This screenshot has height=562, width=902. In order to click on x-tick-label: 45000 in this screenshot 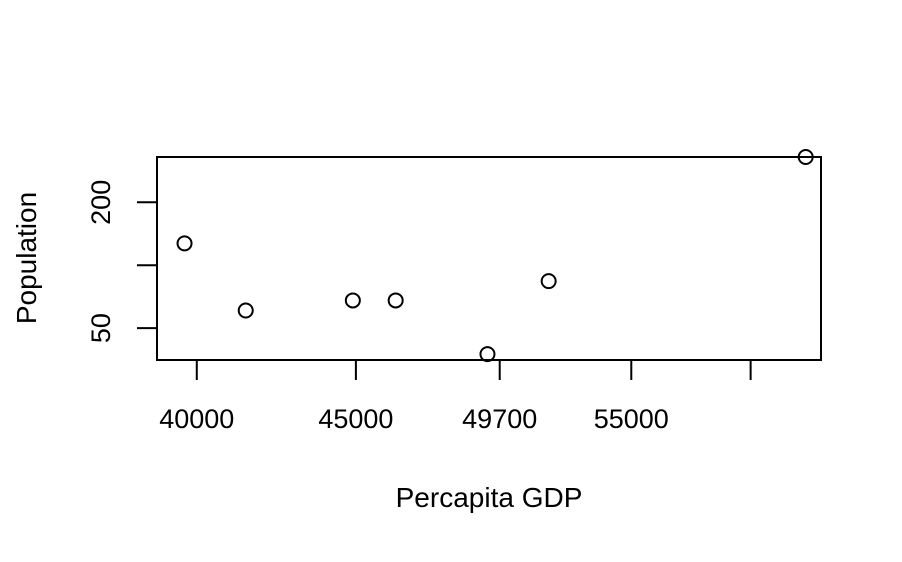, I will do `click(355, 419)`.